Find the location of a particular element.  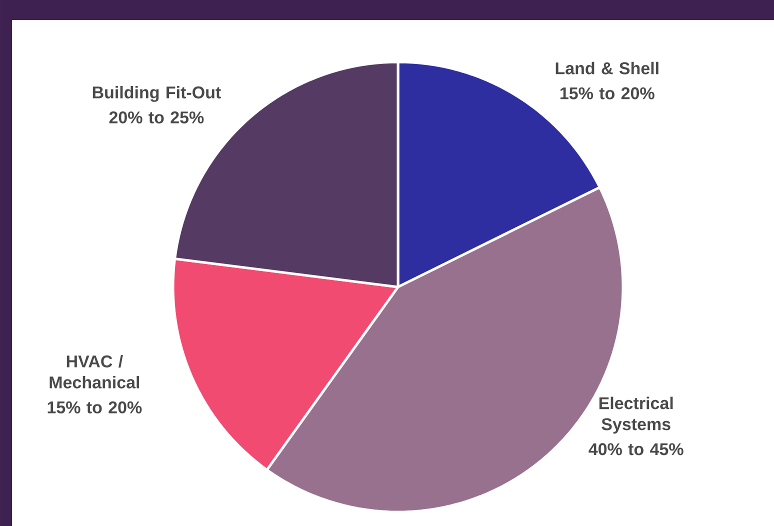

slice-label: Land & Shell is located at coordinates (607, 68).